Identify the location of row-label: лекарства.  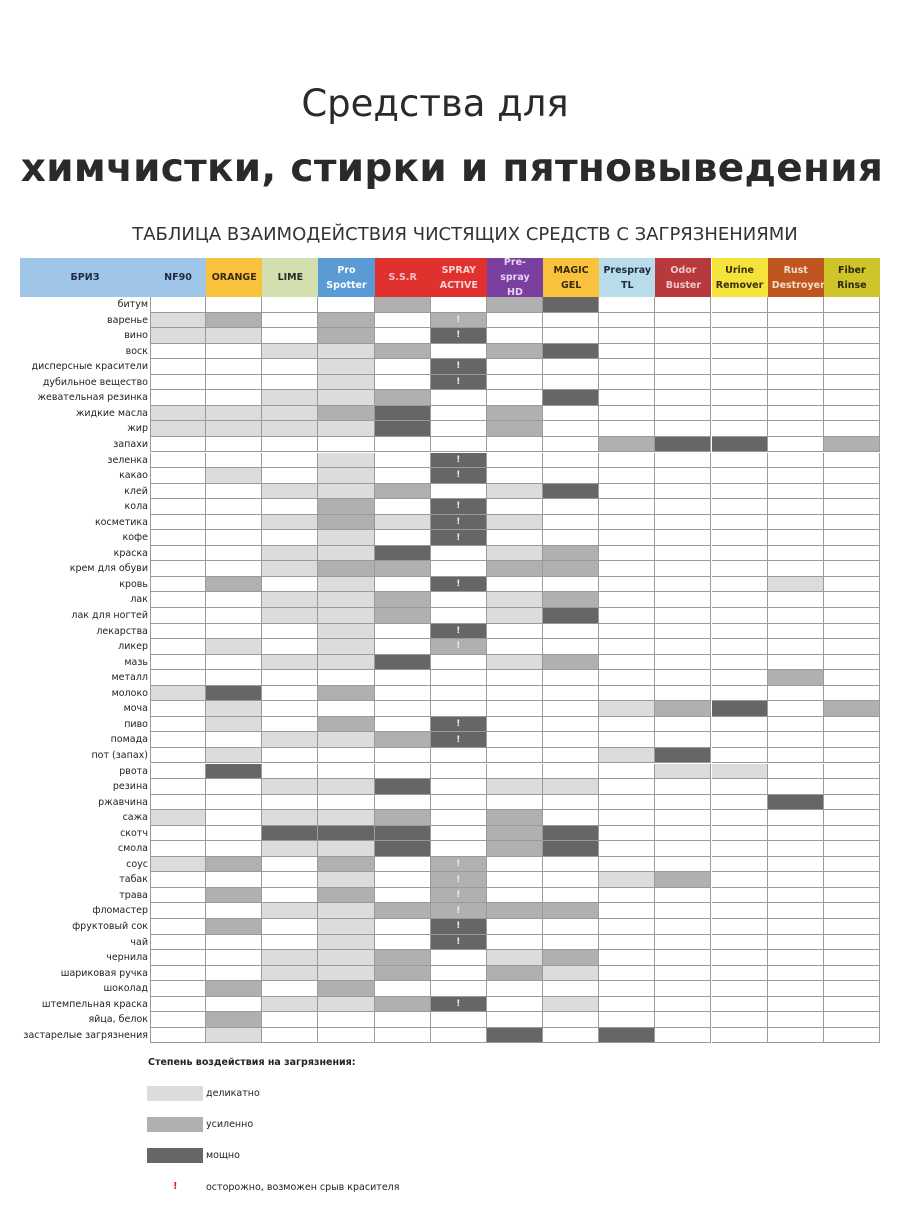
(122, 631).